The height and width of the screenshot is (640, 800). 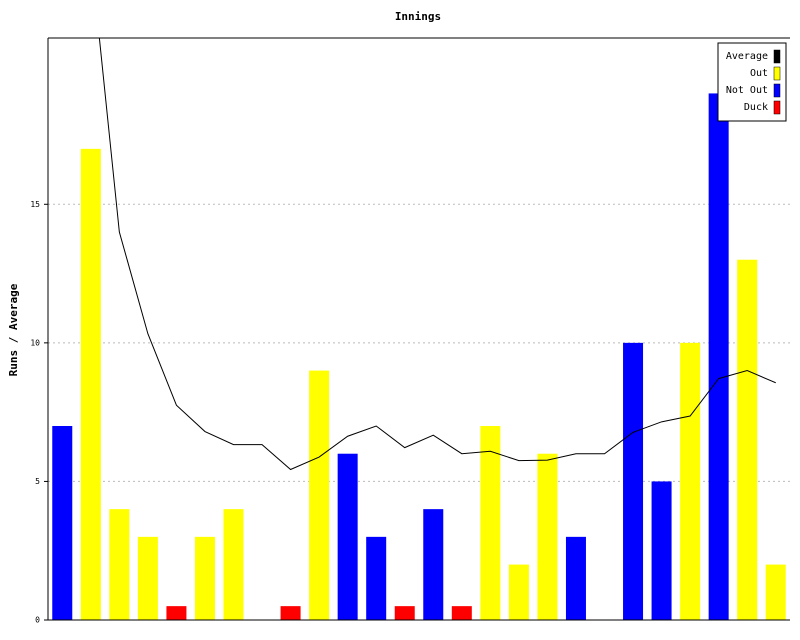 What do you see at coordinates (756, 107) in the screenshot?
I see `legend-label: Duck` at bounding box center [756, 107].